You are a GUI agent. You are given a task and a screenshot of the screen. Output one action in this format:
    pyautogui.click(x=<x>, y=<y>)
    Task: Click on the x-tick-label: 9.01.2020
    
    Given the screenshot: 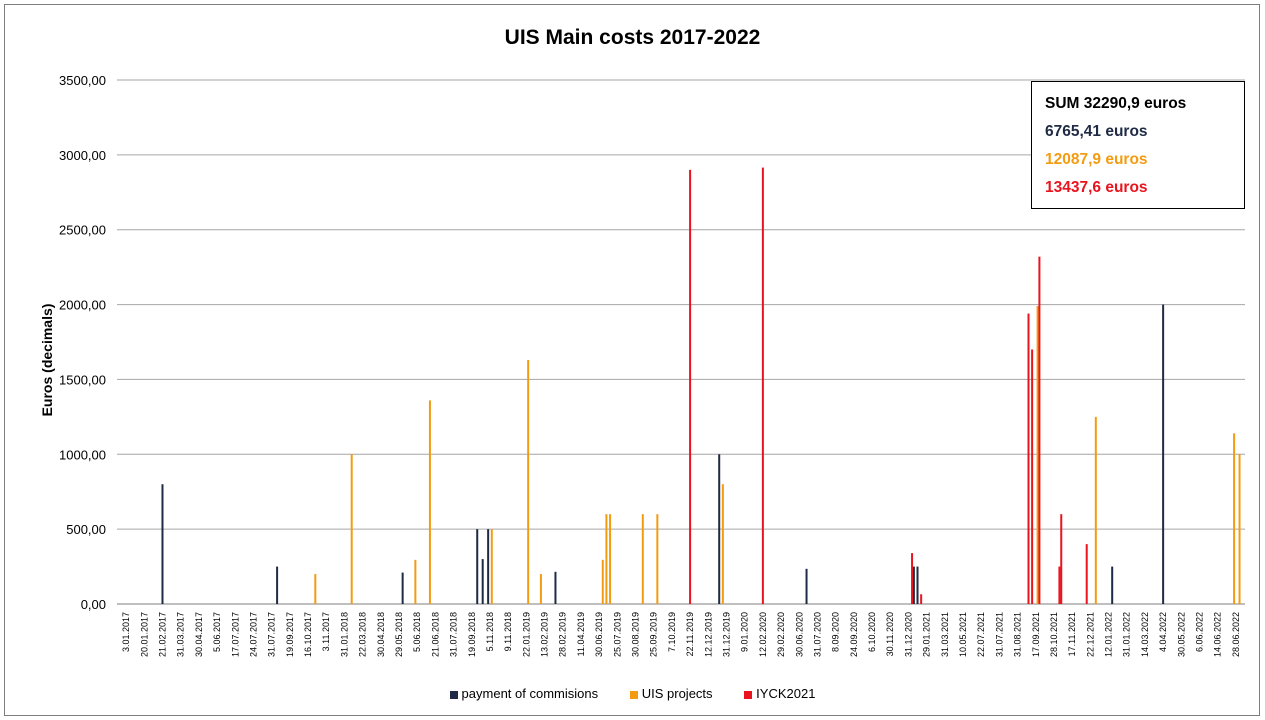 What is the action you would take?
    pyautogui.click(x=745, y=632)
    